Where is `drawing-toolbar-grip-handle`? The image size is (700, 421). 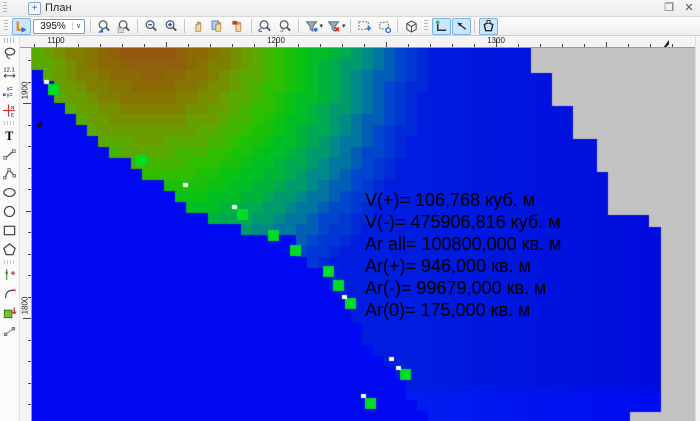 drawing-toolbar-grip-handle is located at coordinates (9, 40).